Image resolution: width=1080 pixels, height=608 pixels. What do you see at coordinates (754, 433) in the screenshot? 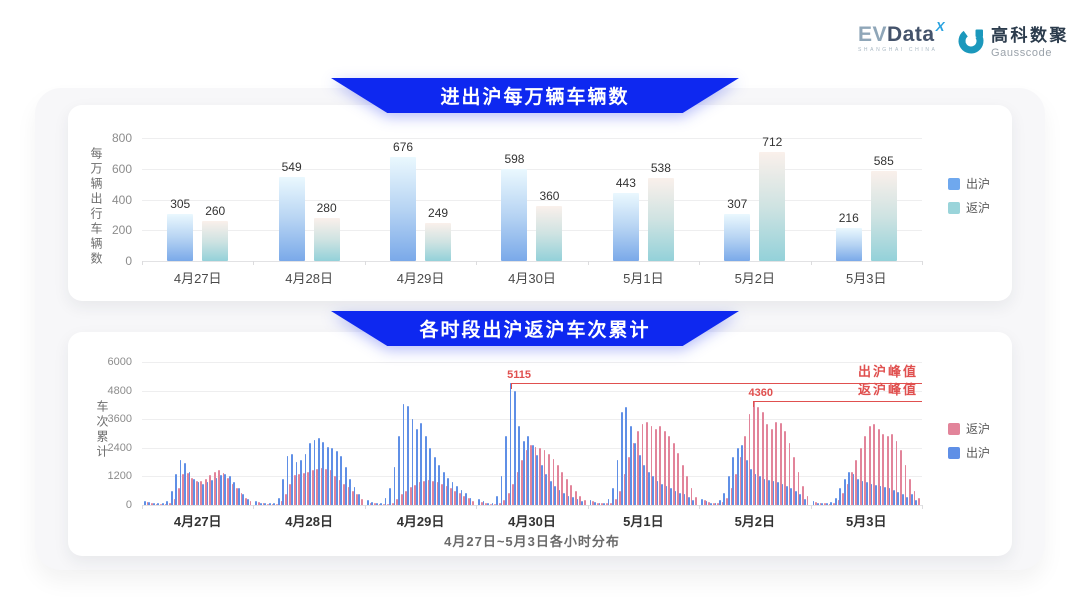
I see `hour-group-5月2日` at bounding box center [754, 433].